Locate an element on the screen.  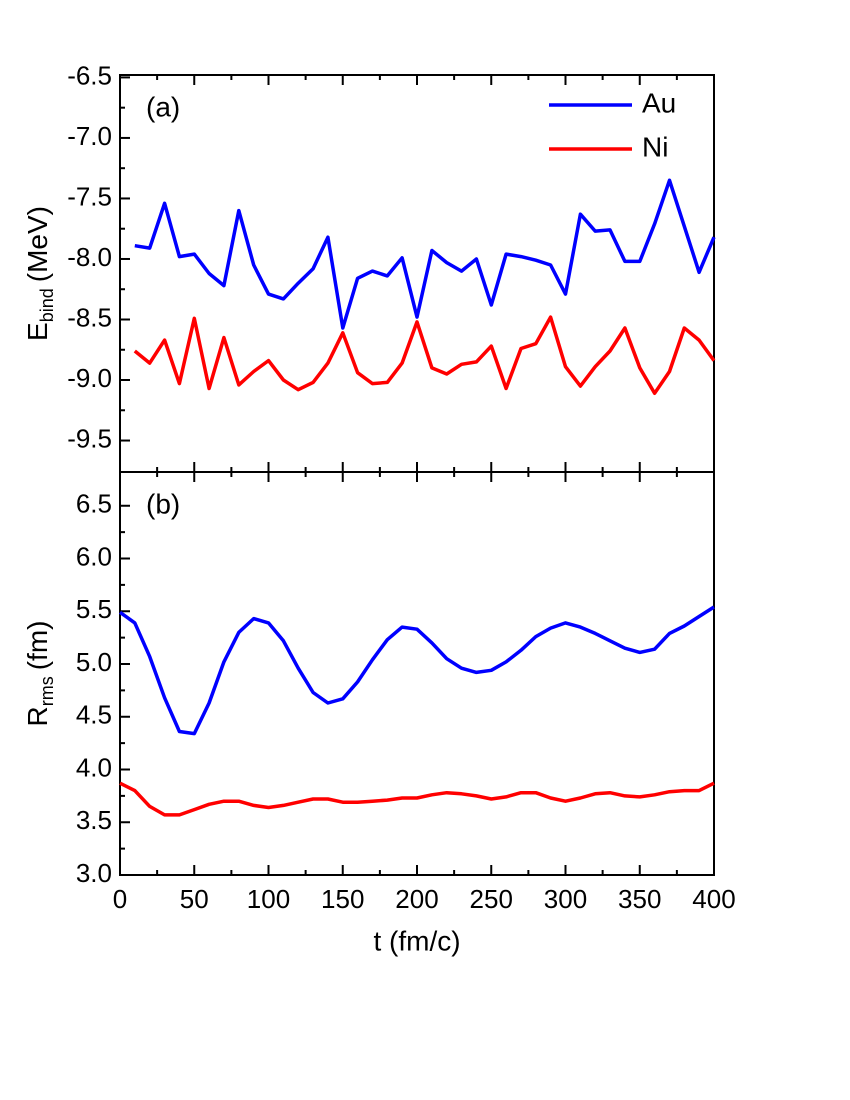
x-tick-label: 0 is located at coordinates (120, 899).